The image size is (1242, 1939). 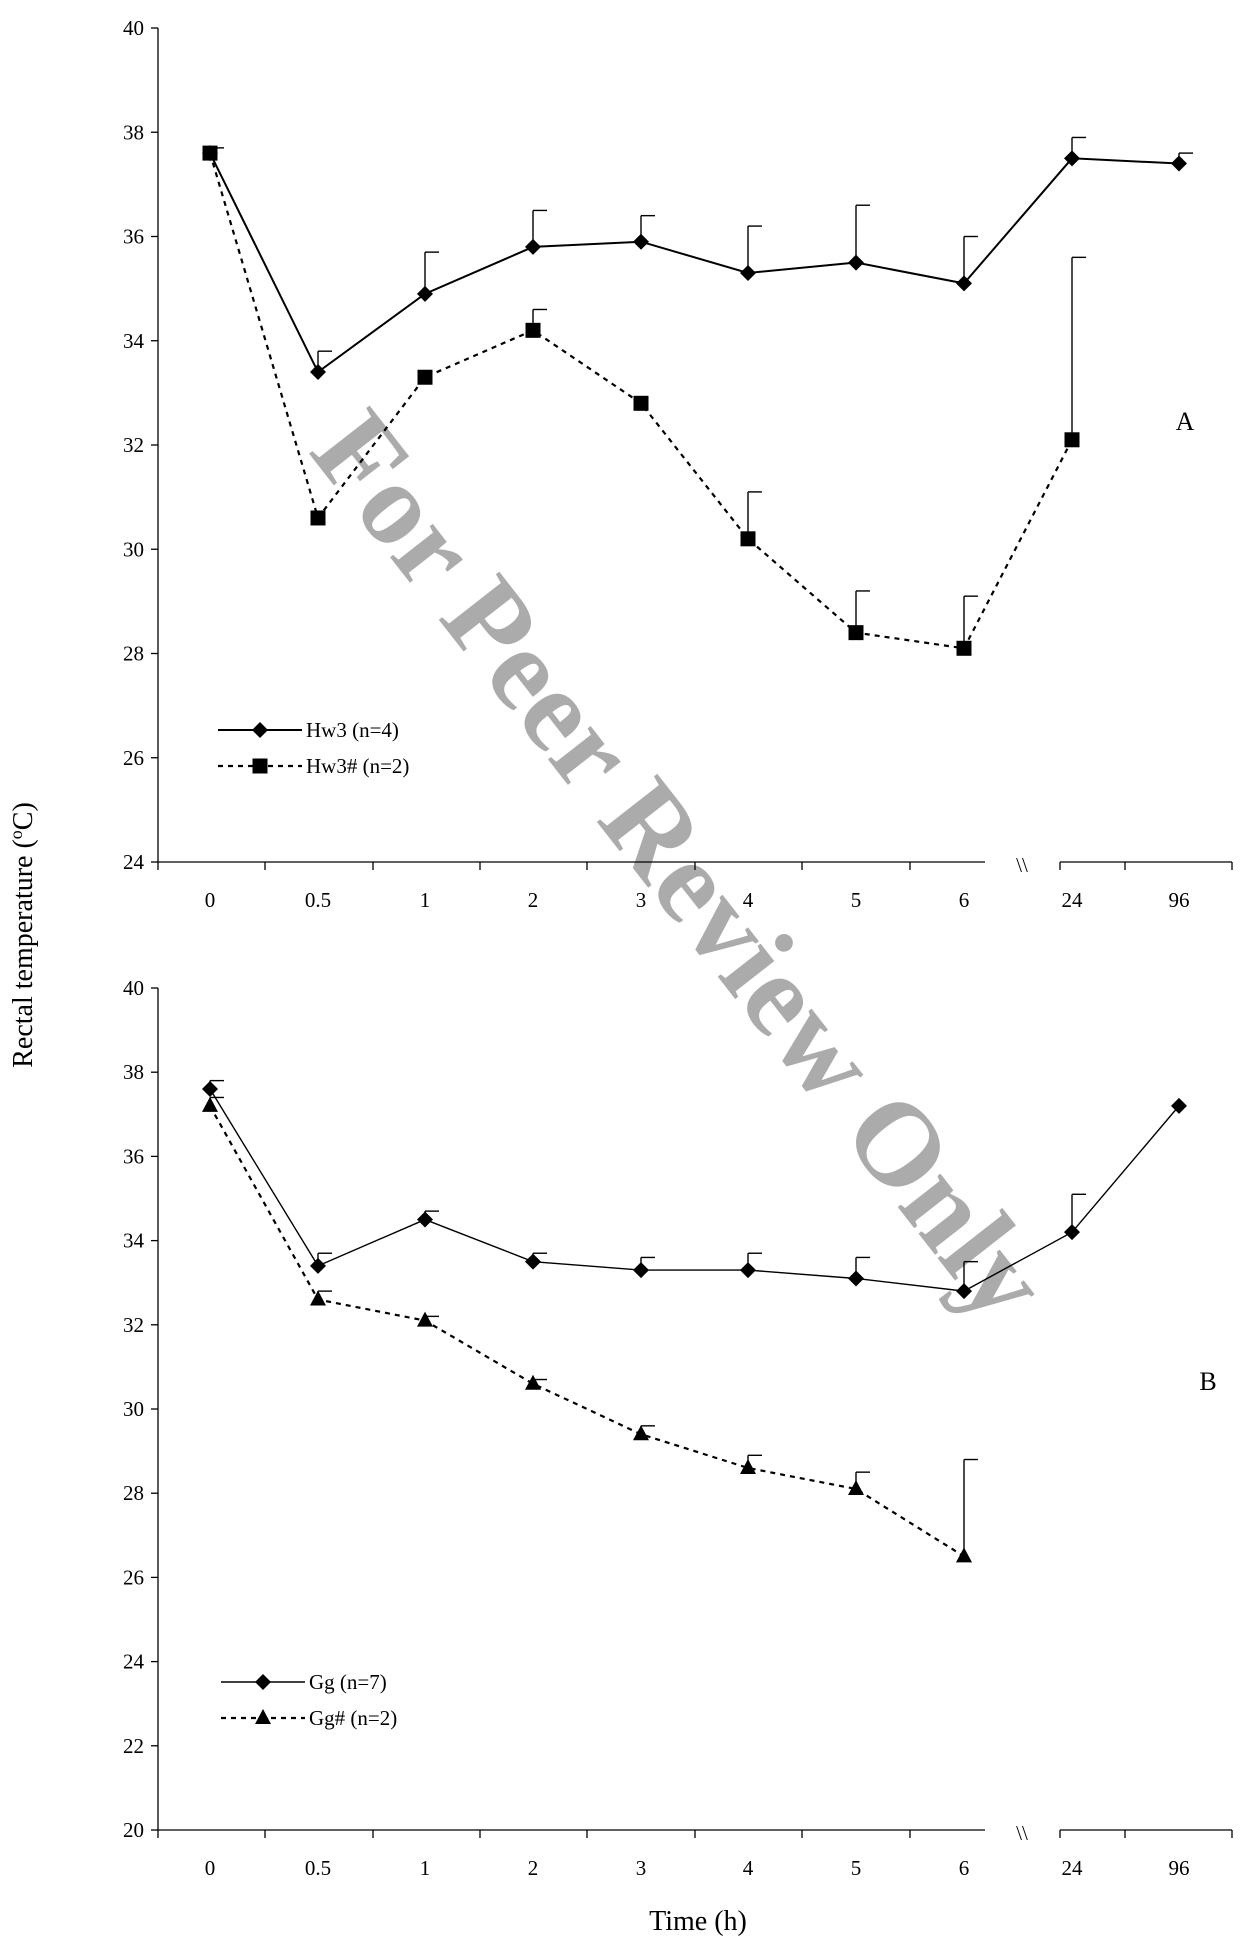 I want to click on legend-label: Gg# (n=2), so click(x=353, y=1718).